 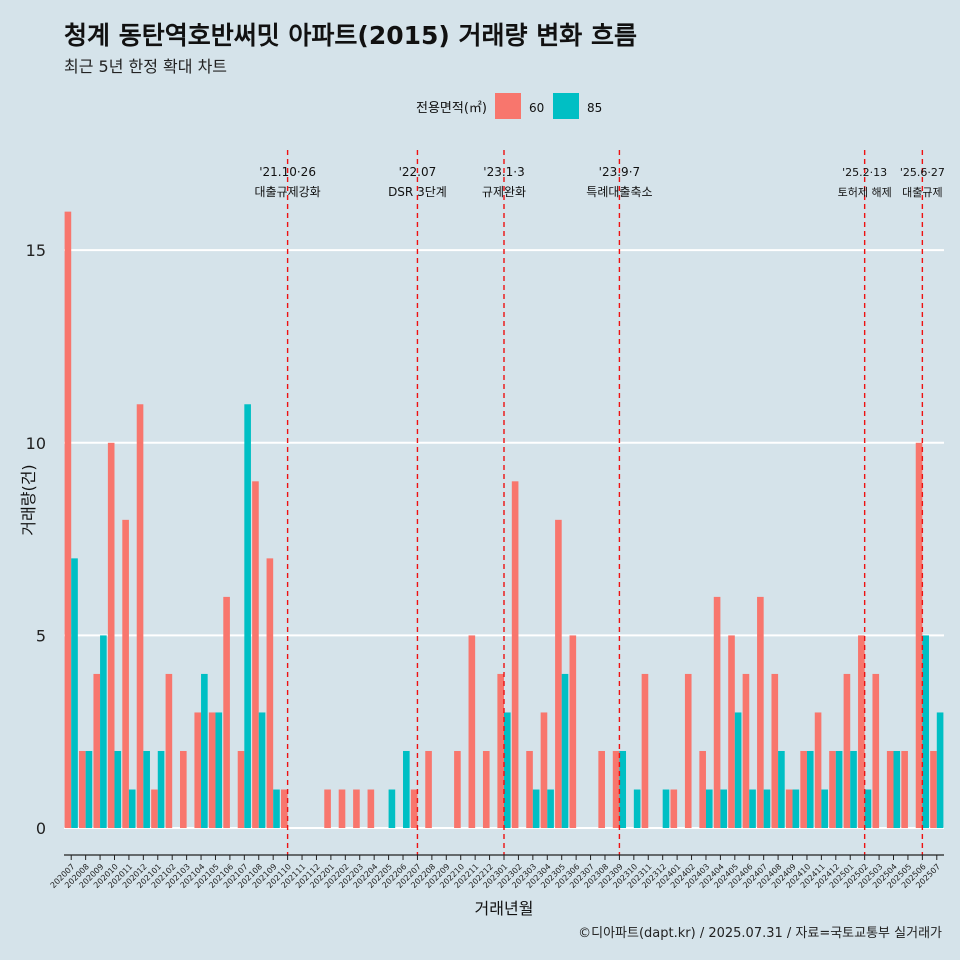 I want to click on event-label: 규제완화, so click(x=504, y=192).